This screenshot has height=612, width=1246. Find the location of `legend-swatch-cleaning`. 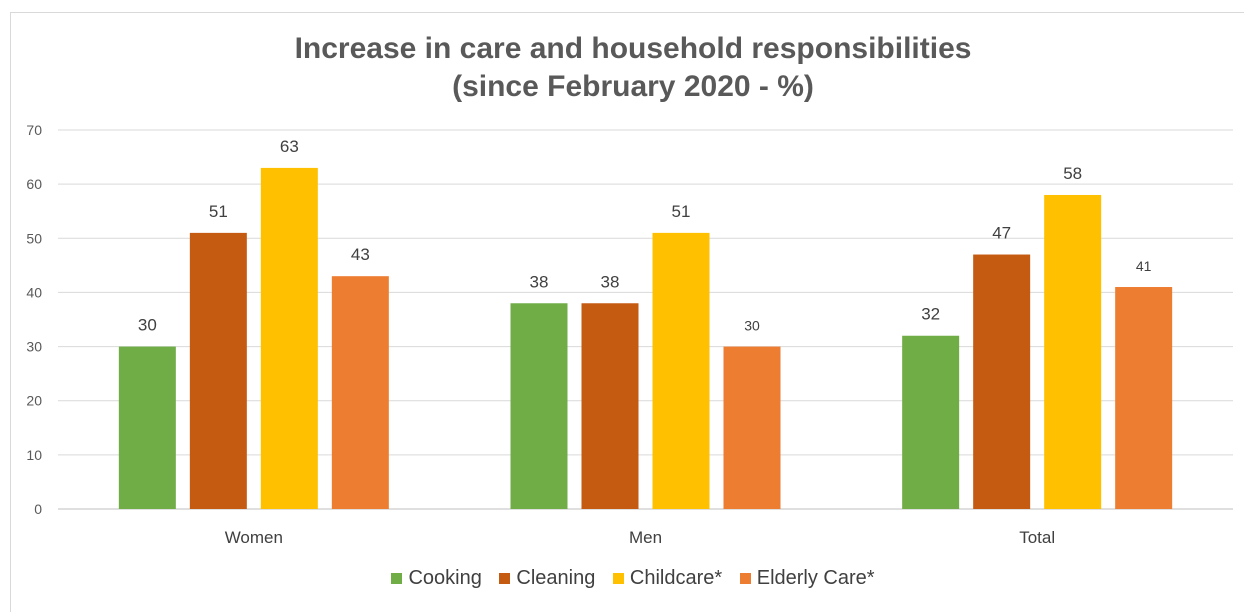

legend-swatch-cleaning is located at coordinates (505, 578).